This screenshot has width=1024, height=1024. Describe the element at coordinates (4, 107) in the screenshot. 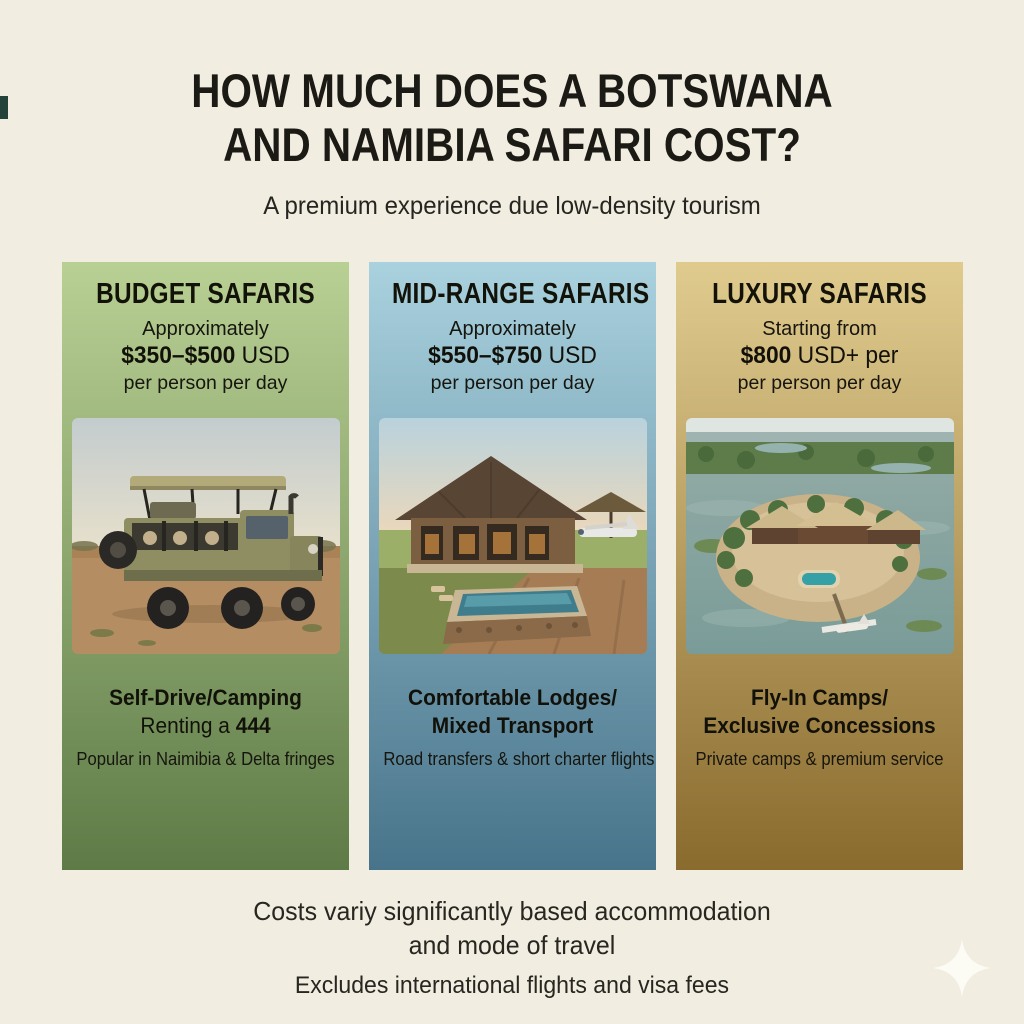

I see `corner-artifact` at that location.